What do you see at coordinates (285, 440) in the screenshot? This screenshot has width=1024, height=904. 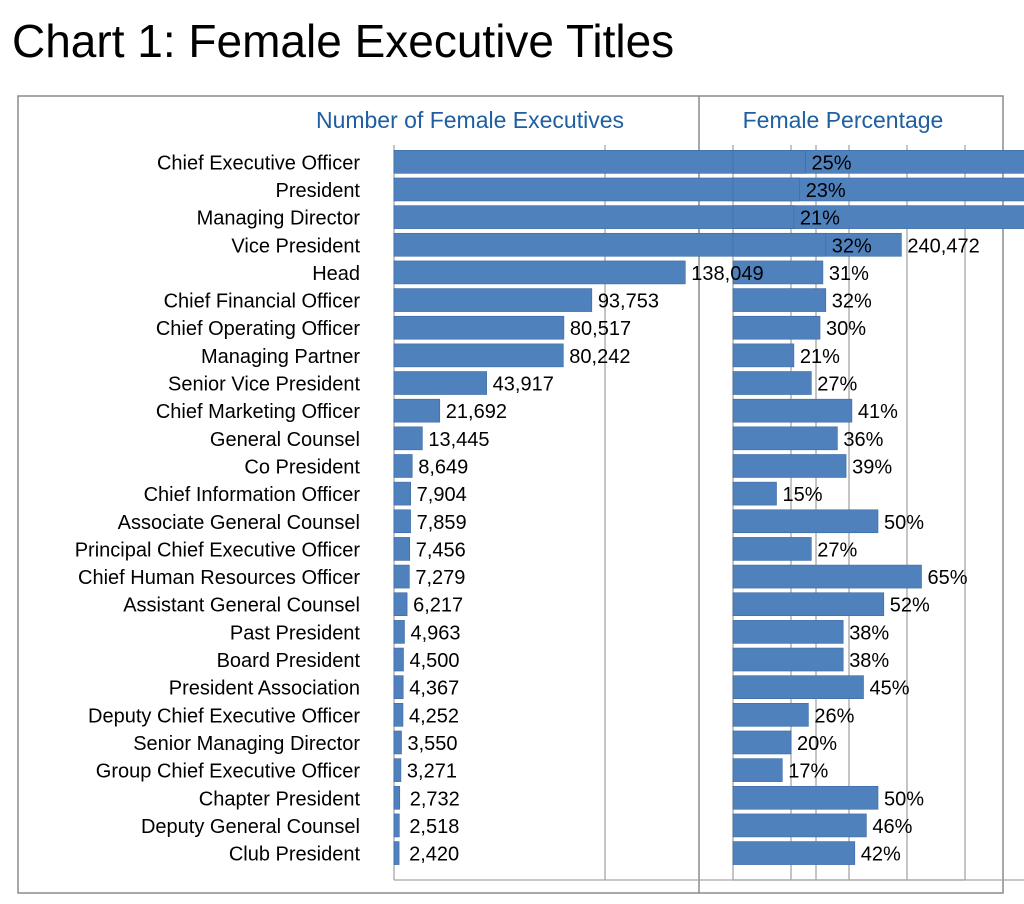 I see `category-label-10: General Counsel` at bounding box center [285, 440].